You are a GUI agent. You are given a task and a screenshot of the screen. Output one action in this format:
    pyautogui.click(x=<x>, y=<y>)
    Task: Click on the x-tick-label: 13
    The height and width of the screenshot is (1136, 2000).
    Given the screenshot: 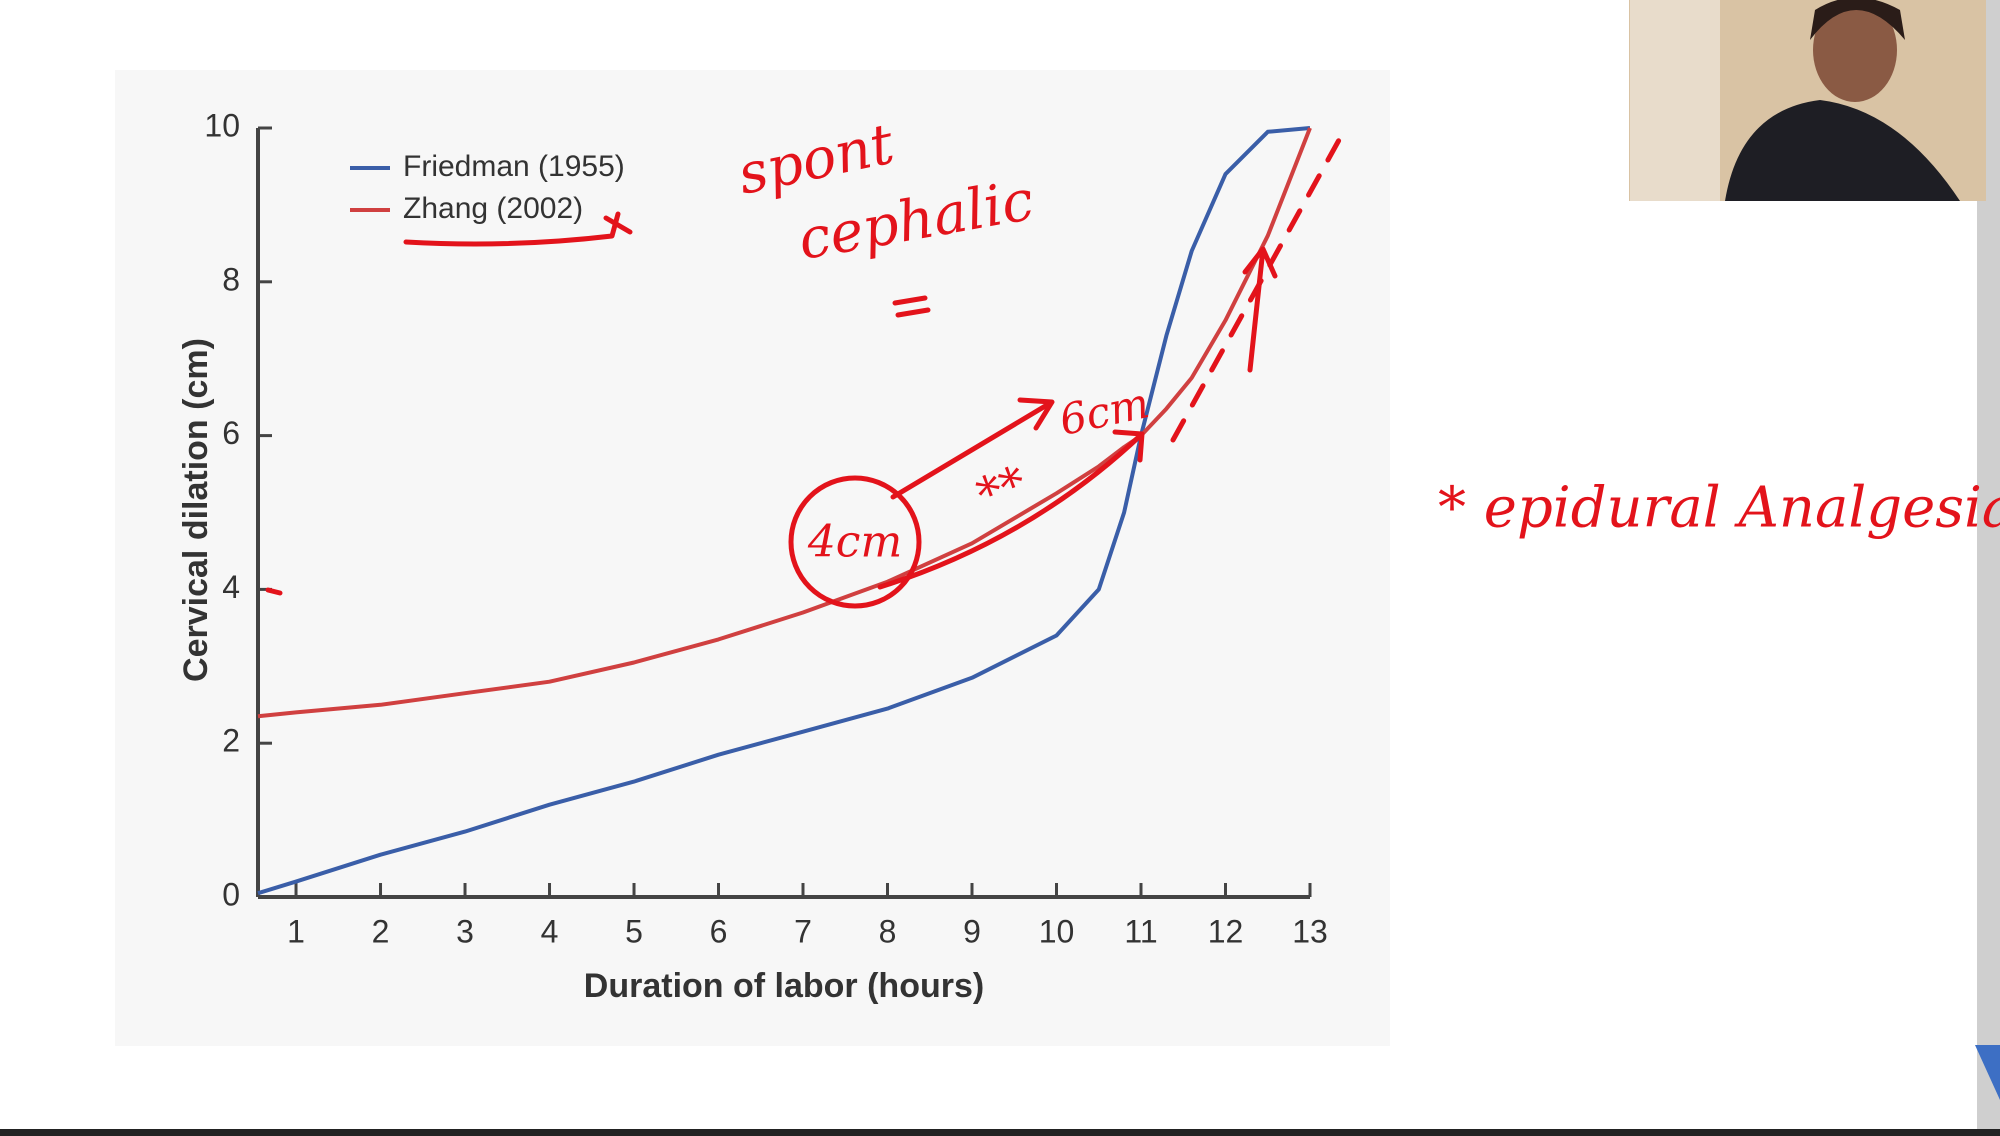 What is the action you would take?
    pyautogui.click(x=1310, y=931)
    